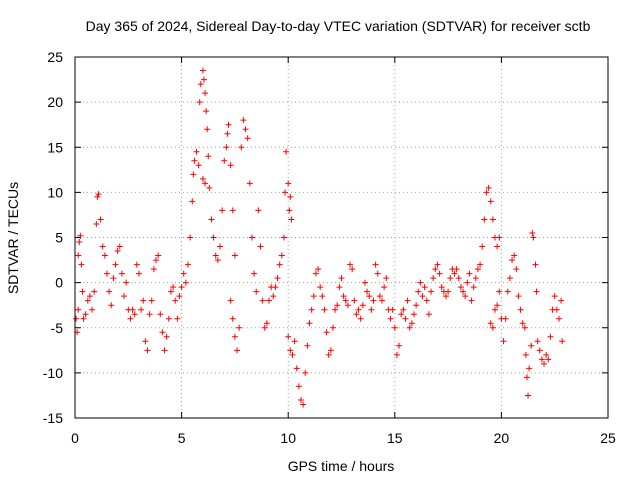  I want to click on y-tick-label: 20, so click(55, 102).